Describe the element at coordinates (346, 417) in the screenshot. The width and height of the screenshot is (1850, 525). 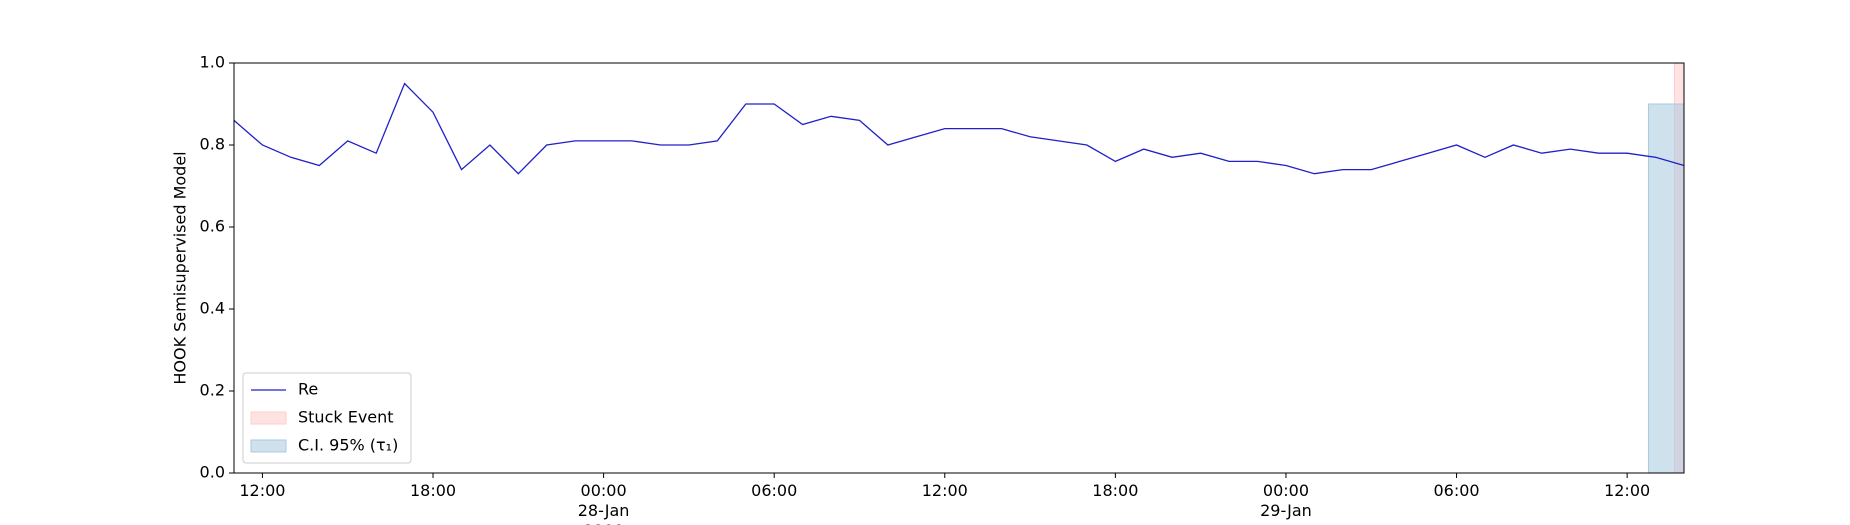
I see `legend-label: Stuck Event` at that location.